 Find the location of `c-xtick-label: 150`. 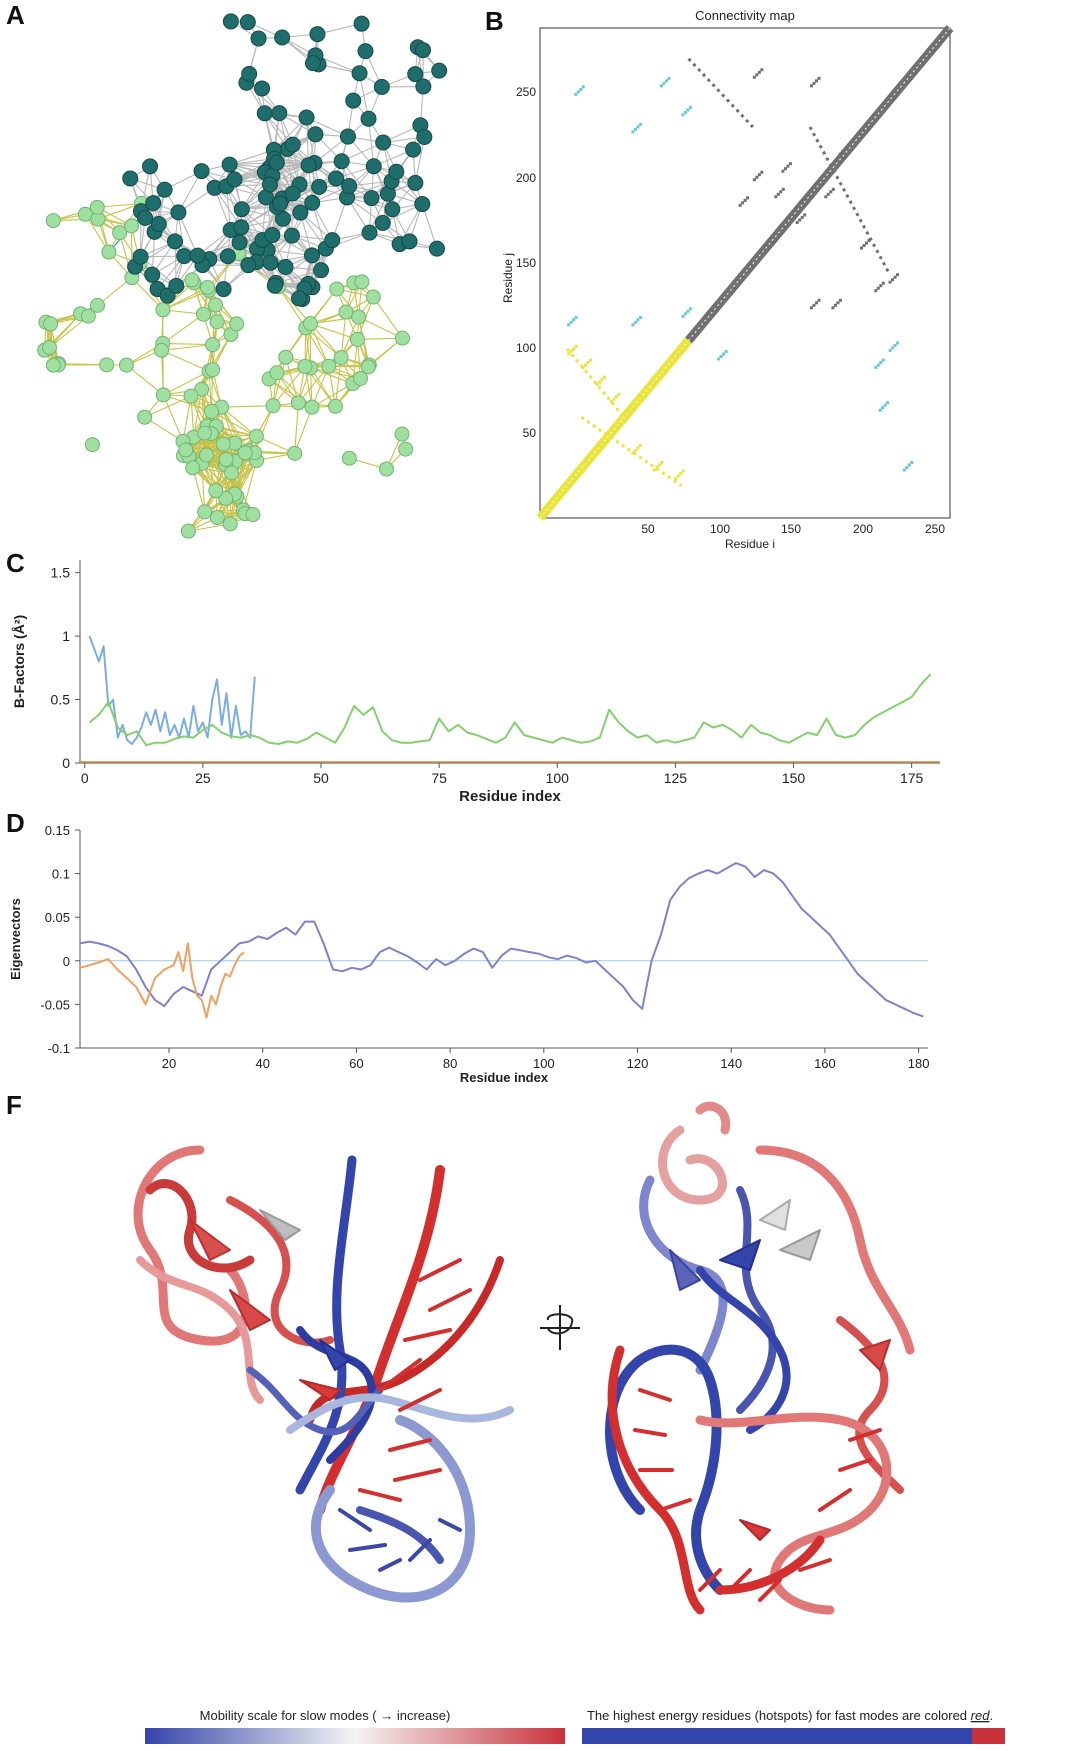

c-xtick-label: 150 is located at coordinates (794, 778).